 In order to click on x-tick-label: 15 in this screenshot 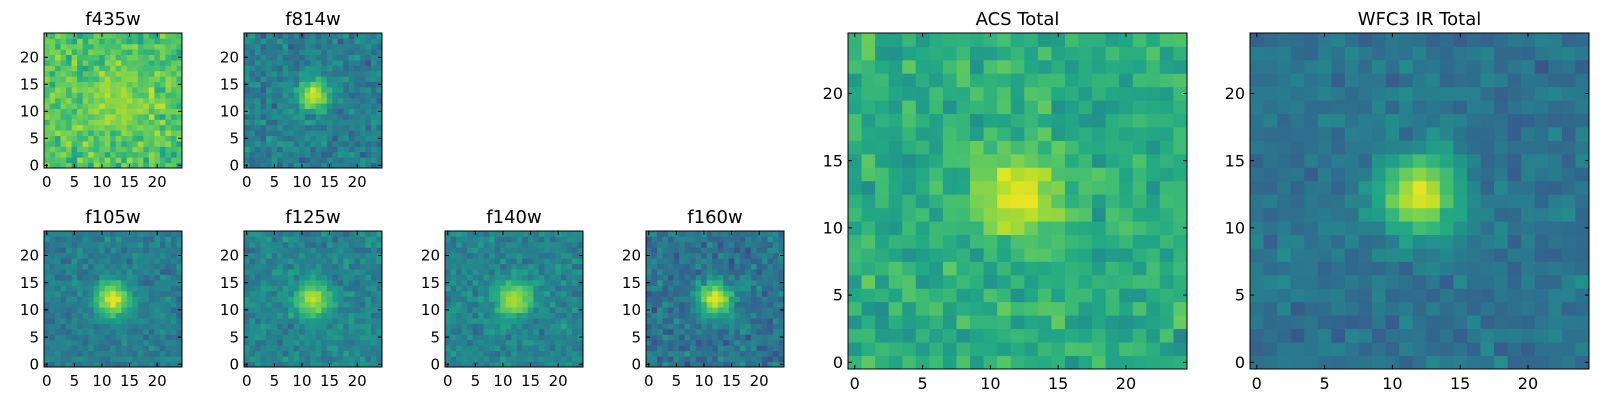, I will do `click(1058, 383)`.